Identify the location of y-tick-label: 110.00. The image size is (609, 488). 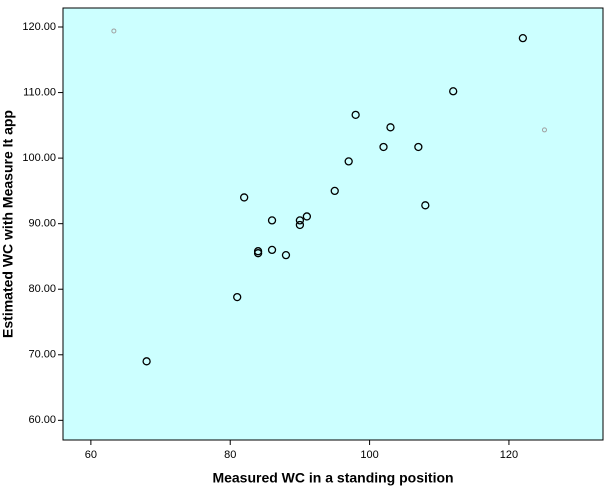
(39, 92).